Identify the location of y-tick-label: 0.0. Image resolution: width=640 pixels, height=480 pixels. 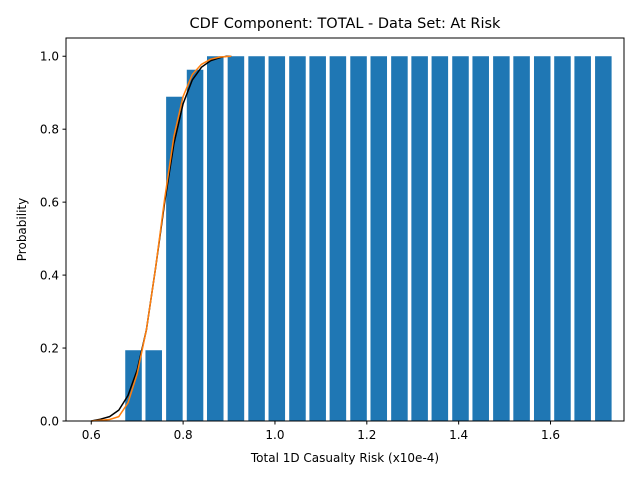
(49, 422).